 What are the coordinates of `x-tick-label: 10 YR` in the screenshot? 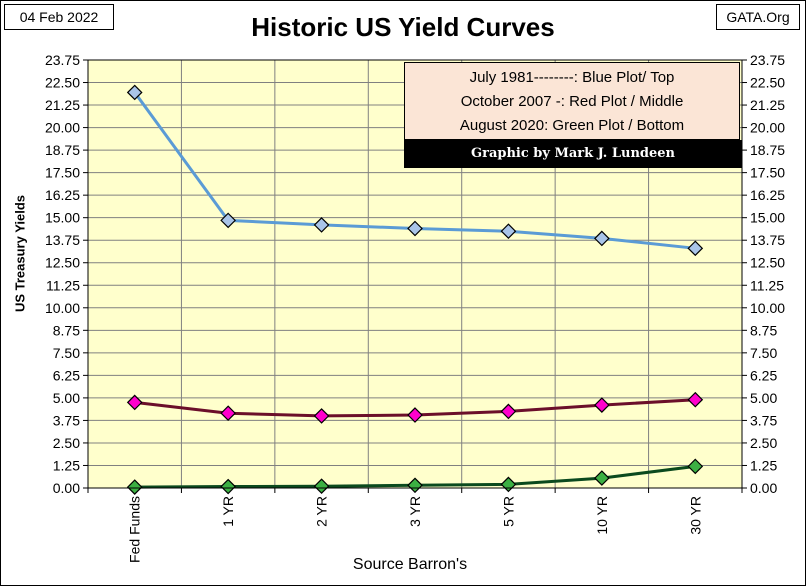 It's located at (602, 515).